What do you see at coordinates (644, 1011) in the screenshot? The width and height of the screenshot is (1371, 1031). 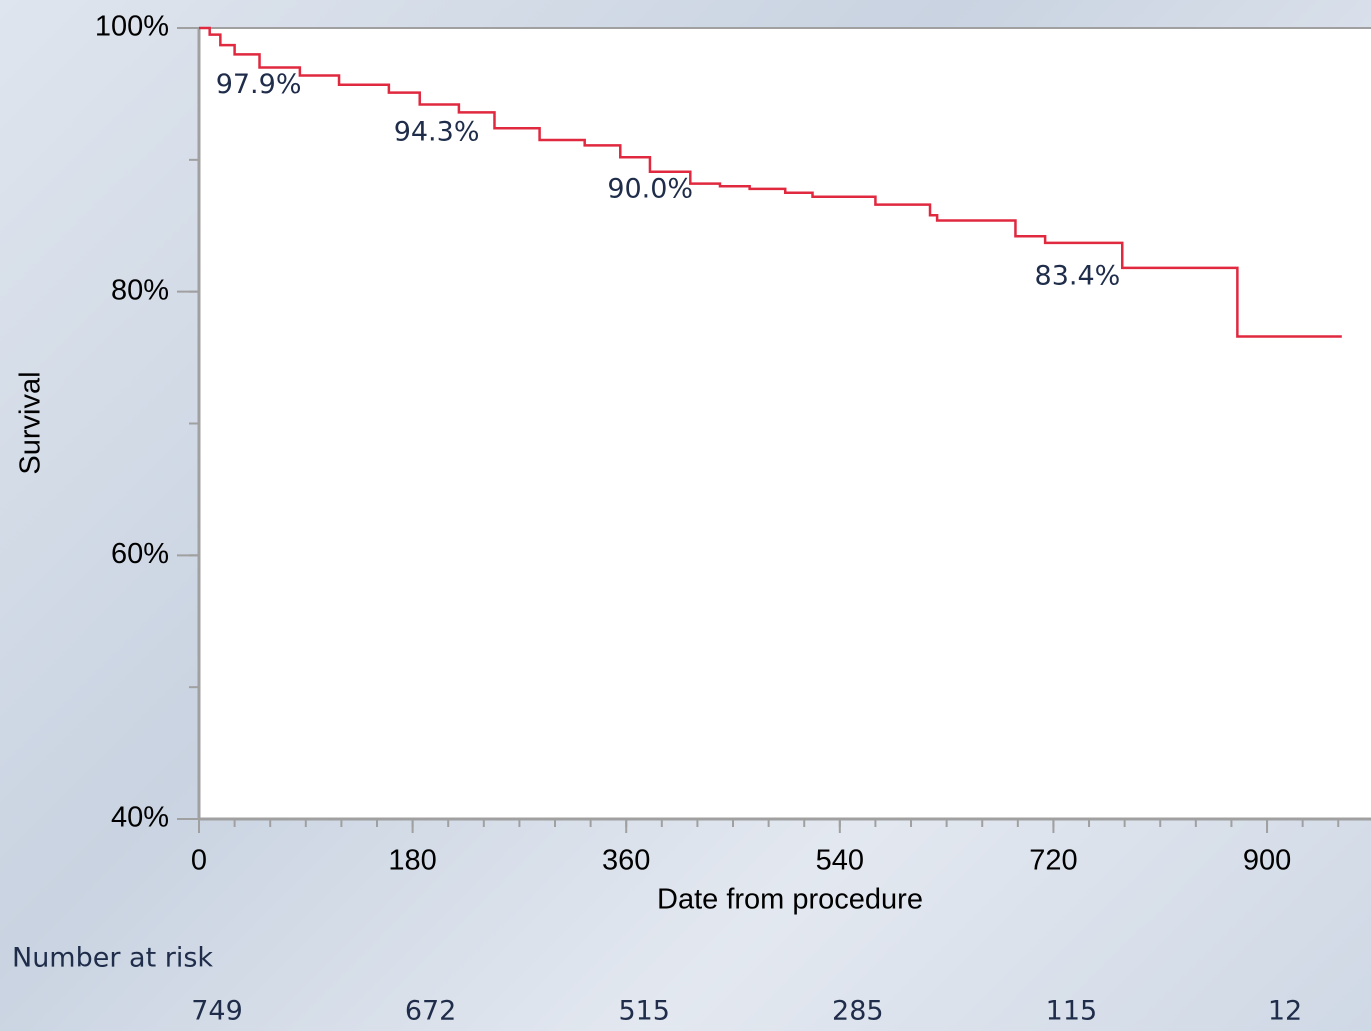 I see `risk-count: 515` at bounding box center [644, 1011].